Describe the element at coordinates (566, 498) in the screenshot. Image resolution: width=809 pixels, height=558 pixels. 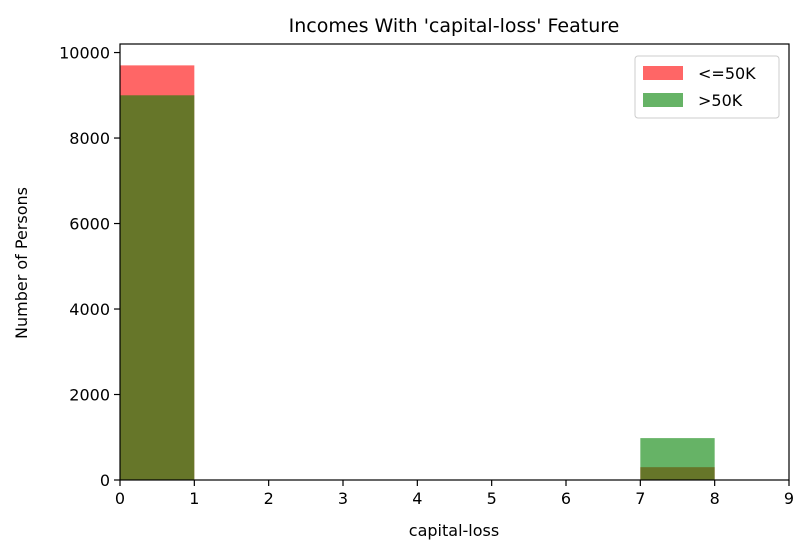
I see `x-tick-label: 6` at that location.